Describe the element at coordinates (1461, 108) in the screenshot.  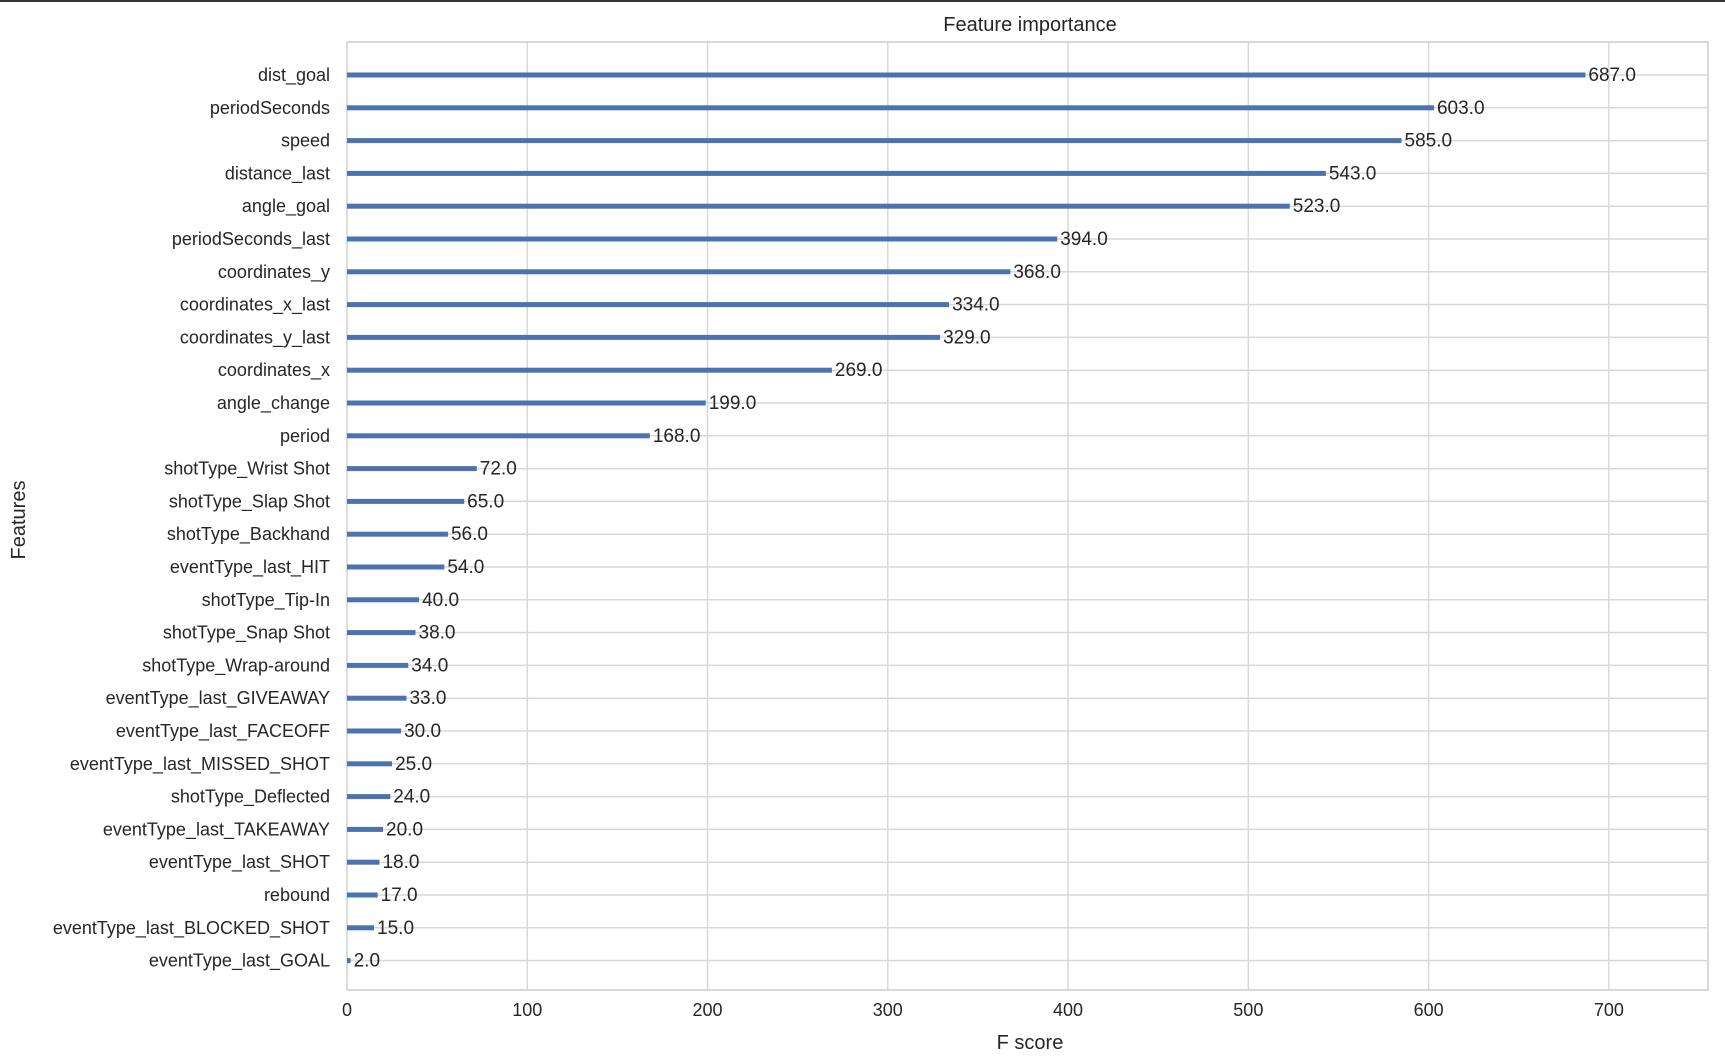
I see `bar-value-label: 603.0` at that location.